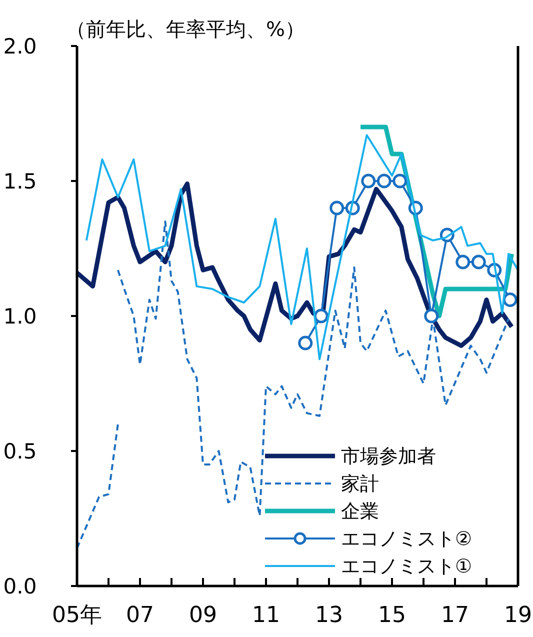  Describe the element at coordinates (77, 615) in the screenshot. I see `x-tick-label: 05年` at that location.